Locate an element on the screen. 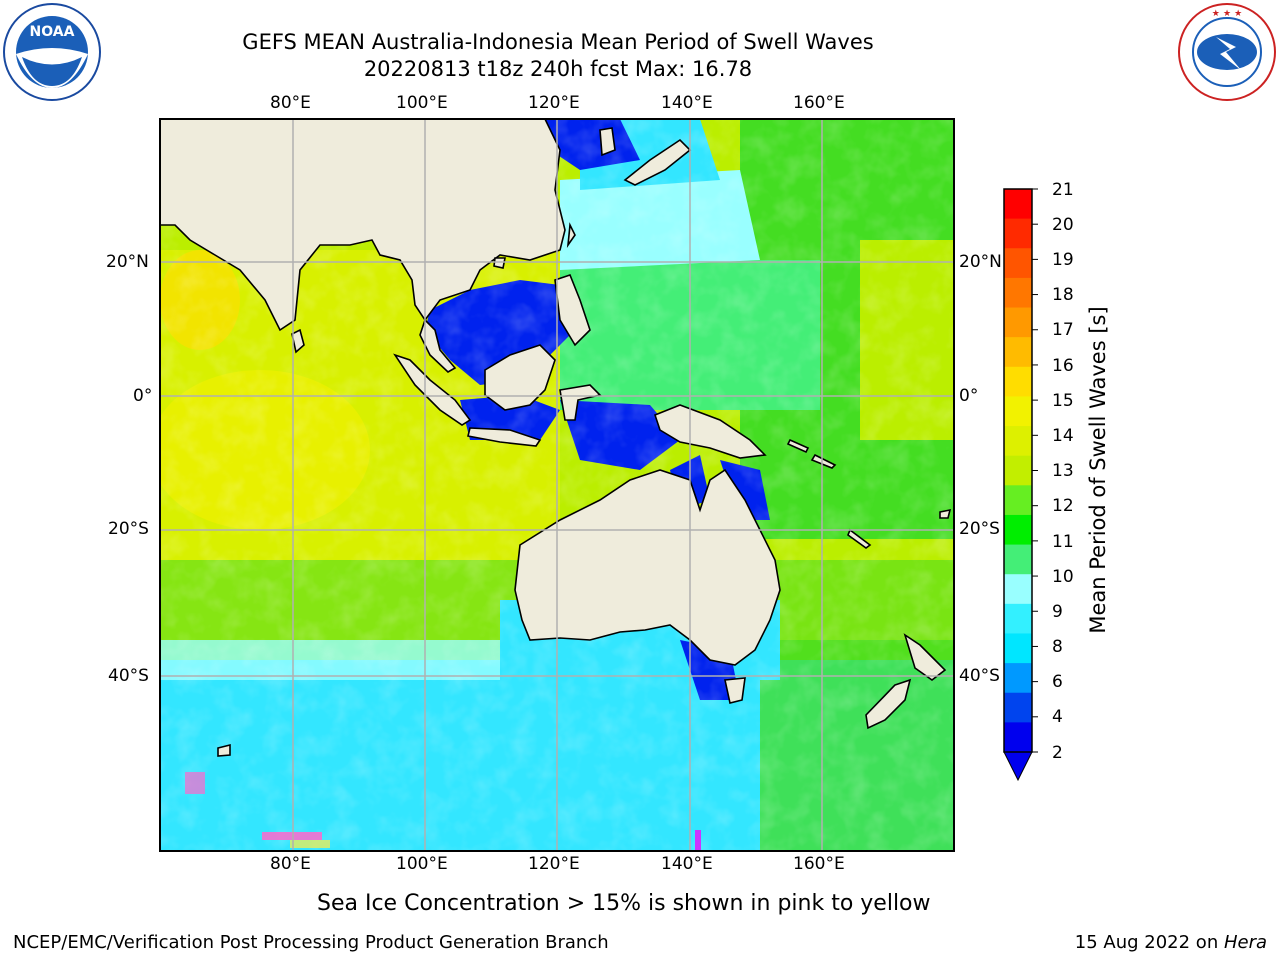 The image size is (1280, 960). lon-label-top: 80°E is located at coordinates (290, 103).